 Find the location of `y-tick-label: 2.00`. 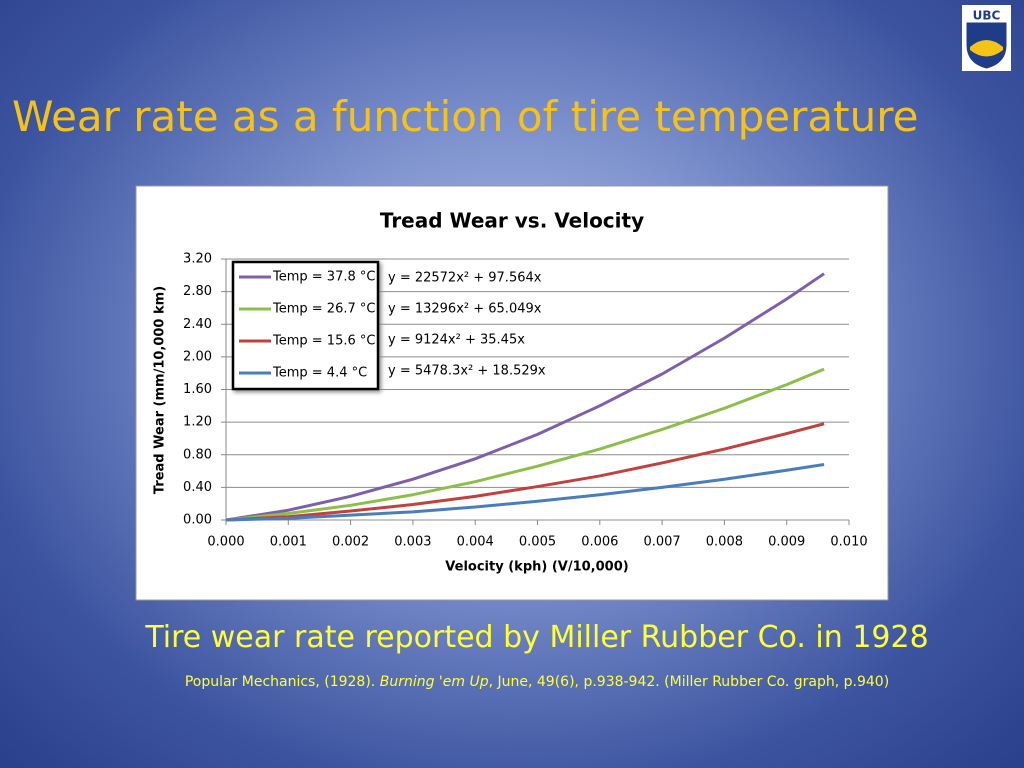

y-tick-label: 2.00 is located at coordinates (197, 356).